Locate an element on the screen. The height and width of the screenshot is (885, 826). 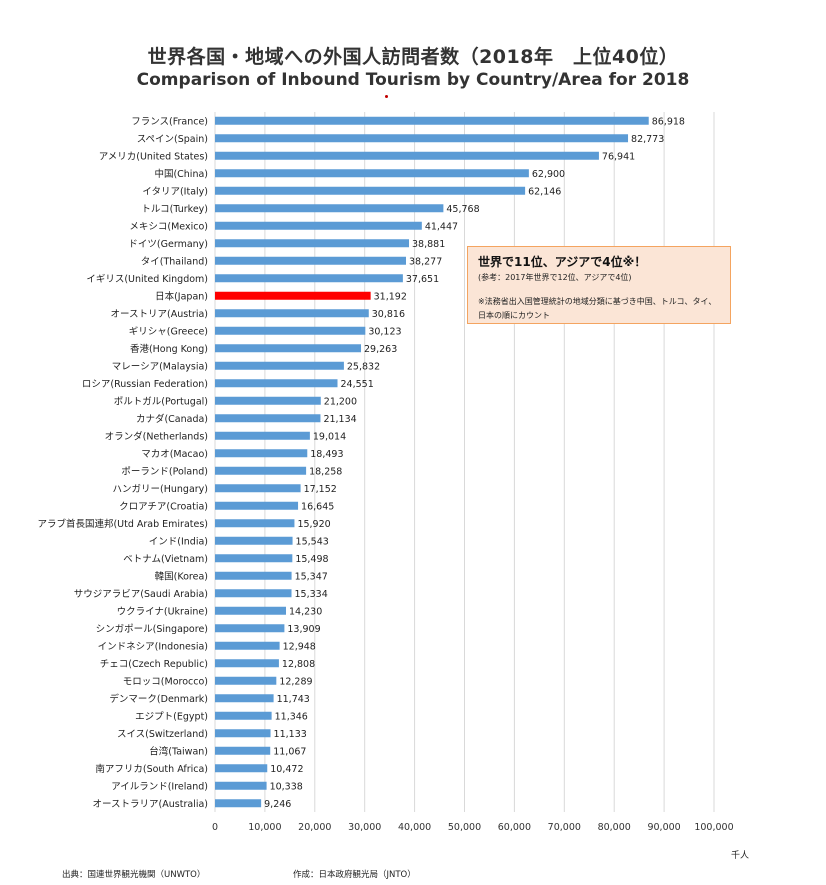
value-label: 15,543 is located at coordinates (312, 541).